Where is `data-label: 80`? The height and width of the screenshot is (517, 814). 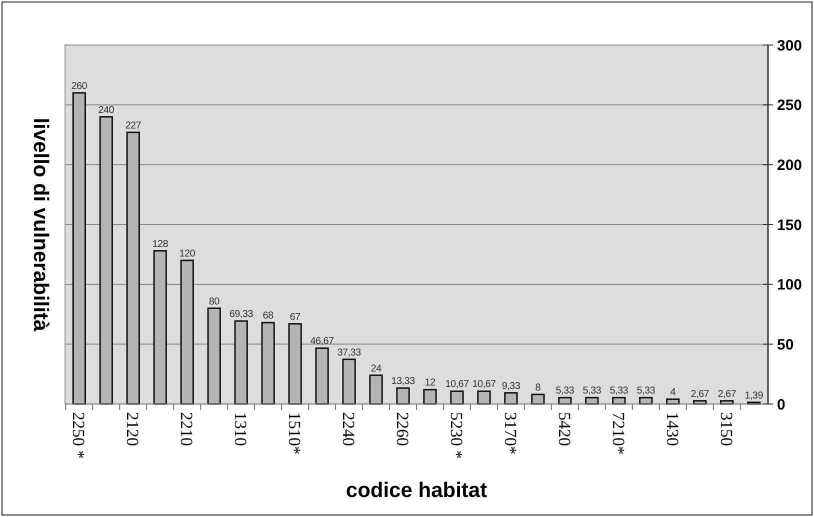
data-label: 80 is located at coordinates (214, 302).